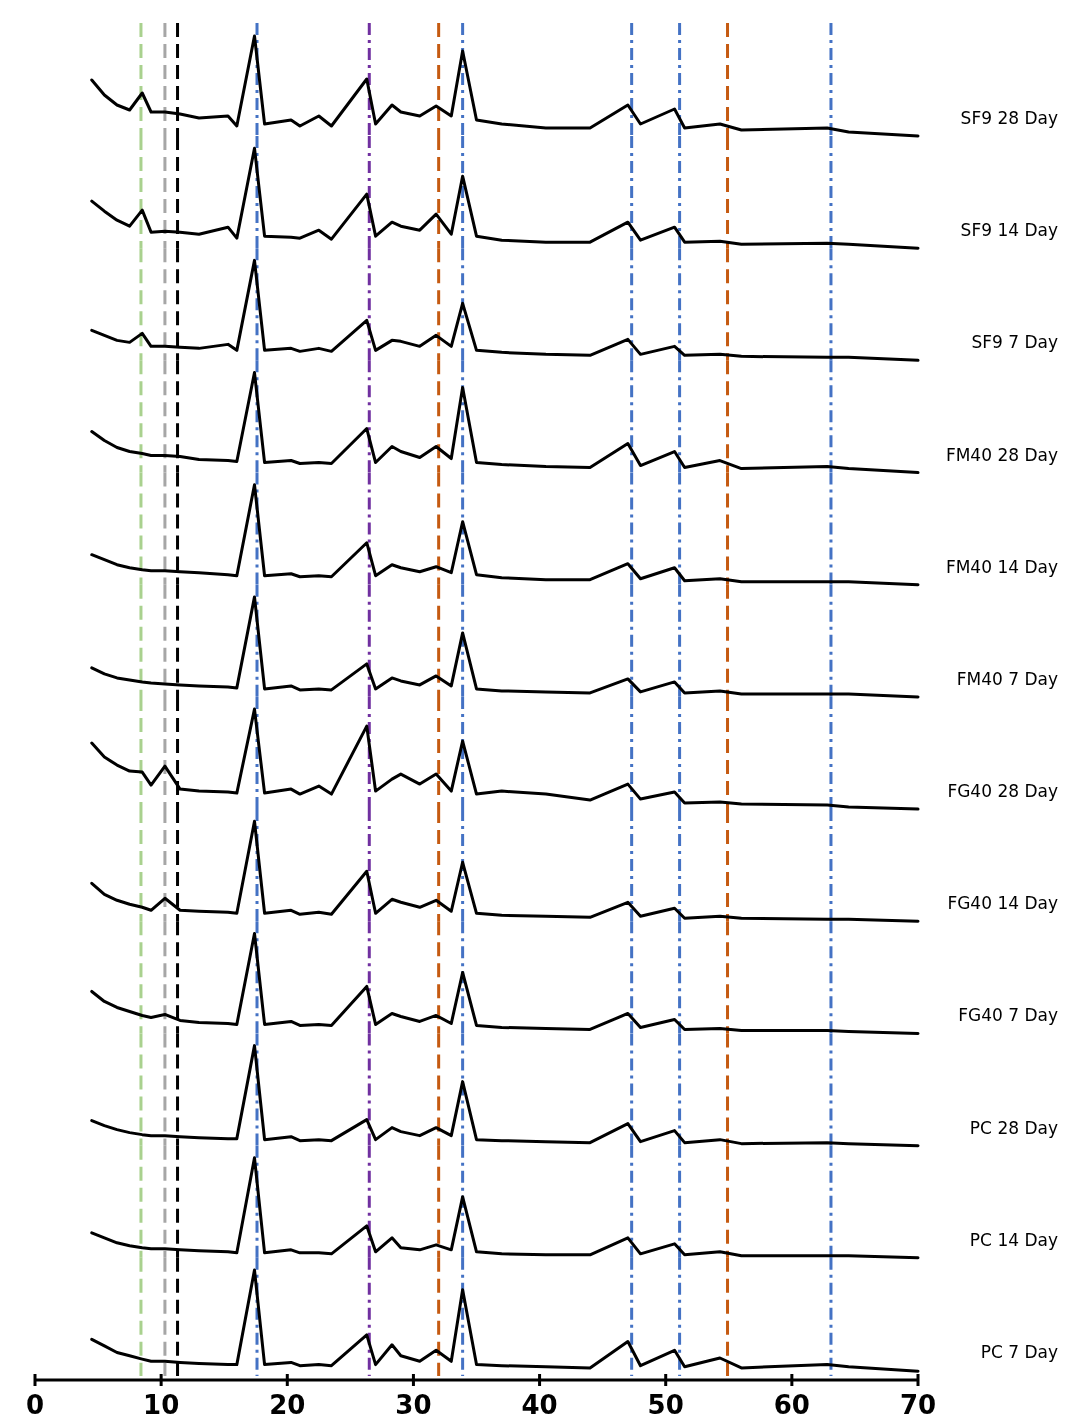 This screenshot has height=1416, width=1074. Describe the element at coordinates (1013, 1127) in the screenshot. I see `text: PC 28 Day` at that location.